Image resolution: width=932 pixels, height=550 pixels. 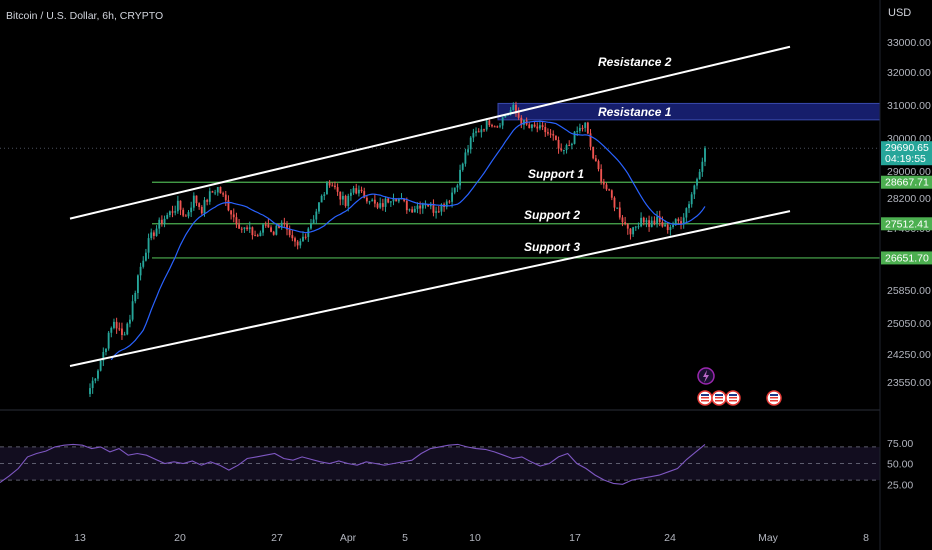 What do you see at coordinates (909, 172) in the screenshot?
I see `price-tick-label: 29000.00` at bounding box center [909, 172].